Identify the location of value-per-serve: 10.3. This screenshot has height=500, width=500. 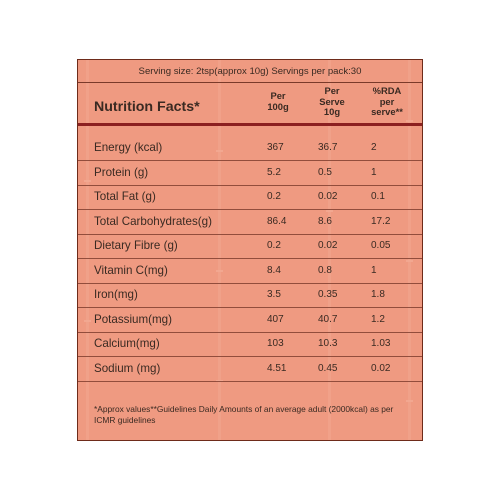
(328, 343).